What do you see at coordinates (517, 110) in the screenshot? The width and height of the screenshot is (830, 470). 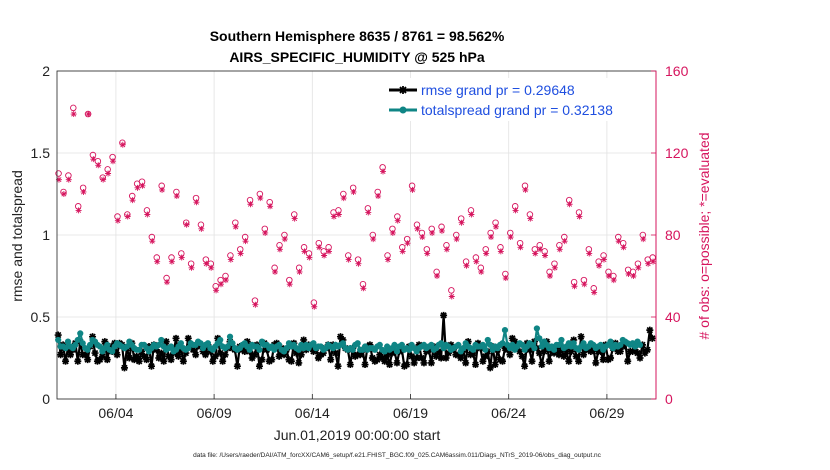 I see `legend-spread-label: totalspread grand pr = 0.32138` at bounding box center [517, 110].